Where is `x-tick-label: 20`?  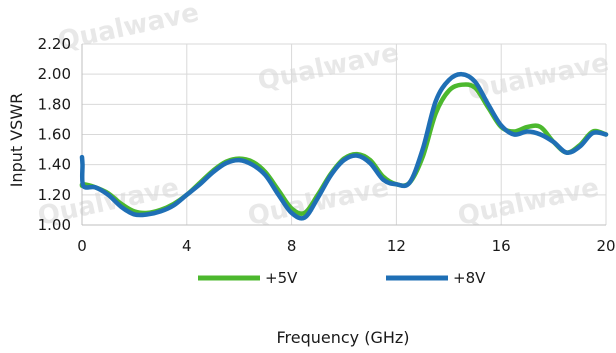
x-tick-label: 20 is located at coordinates (605, 246).